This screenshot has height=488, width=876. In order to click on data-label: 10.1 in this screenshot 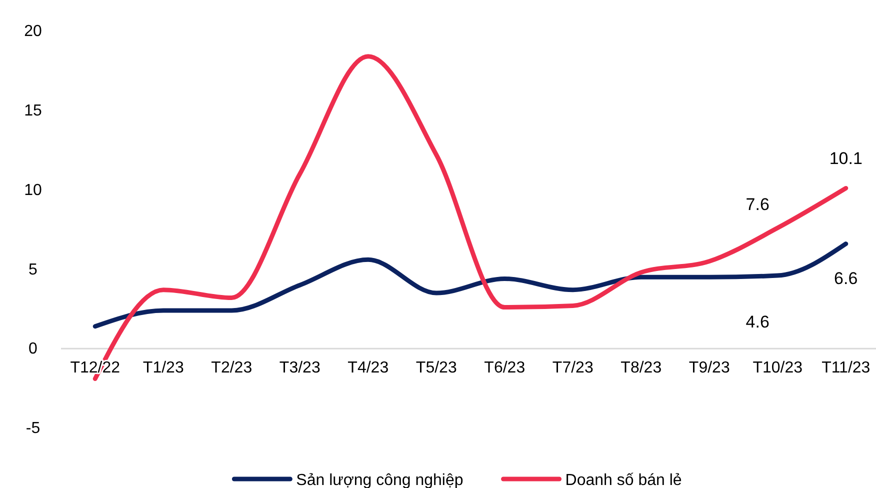, I will do `click(845, 158)`.